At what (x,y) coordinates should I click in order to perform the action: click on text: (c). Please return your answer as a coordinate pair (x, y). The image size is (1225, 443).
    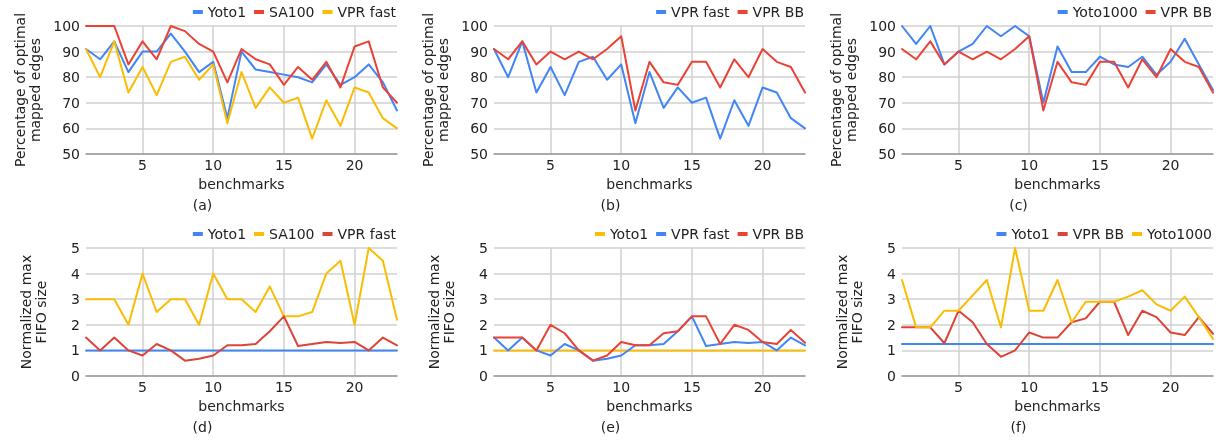
    Looking at the image, I should click on (1018, 205).